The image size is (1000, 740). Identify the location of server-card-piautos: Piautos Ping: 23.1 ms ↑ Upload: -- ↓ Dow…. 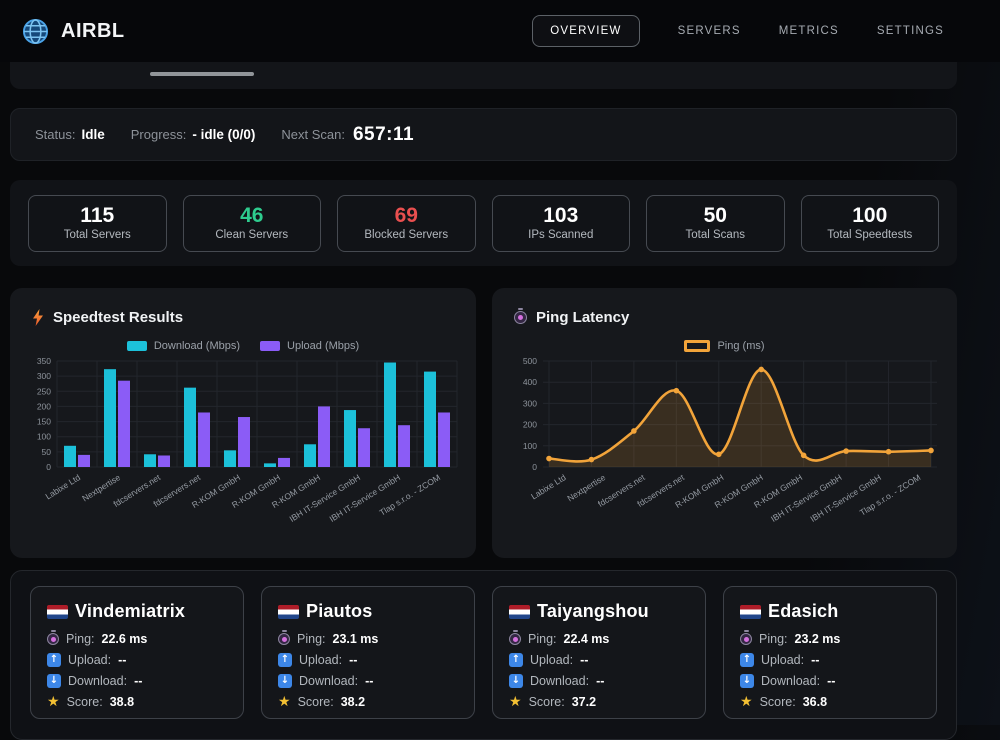
(368, 652).